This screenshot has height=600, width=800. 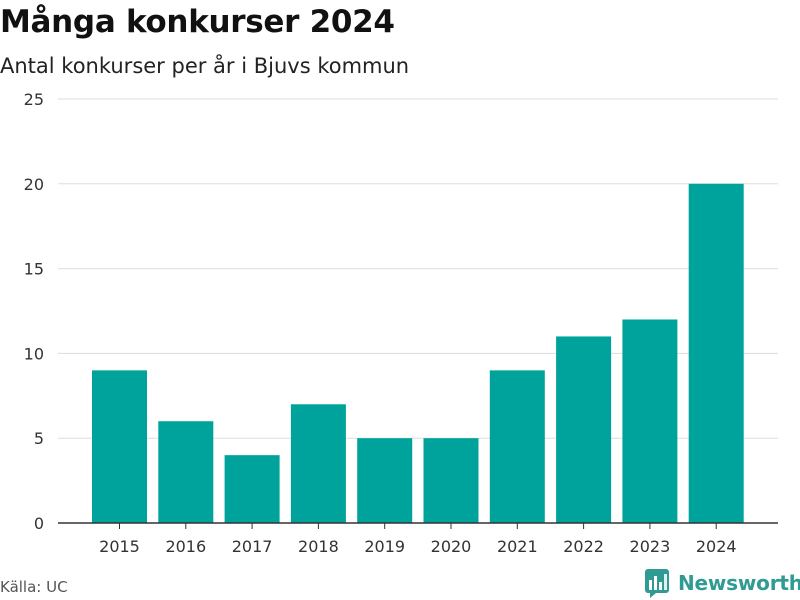 I want to click on x-tick-label: 2021, so click(x=517, y=546).